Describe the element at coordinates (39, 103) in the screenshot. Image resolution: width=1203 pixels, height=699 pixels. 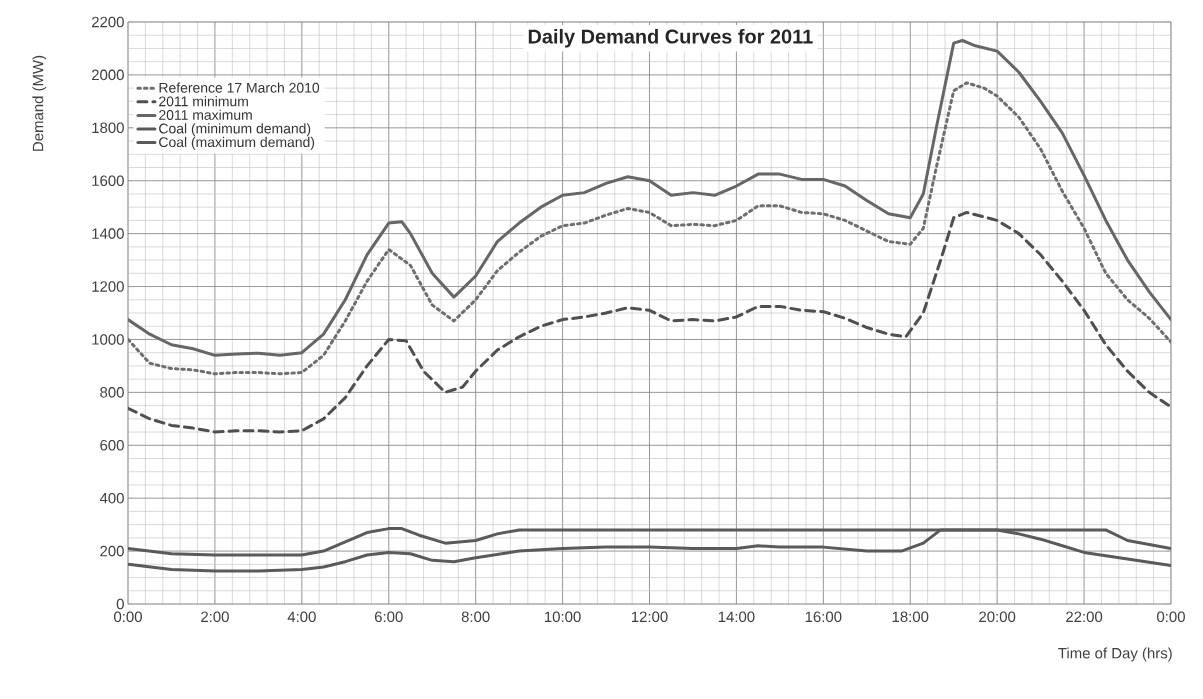
I see `y-axis-title: Demand (MW)` at that location.